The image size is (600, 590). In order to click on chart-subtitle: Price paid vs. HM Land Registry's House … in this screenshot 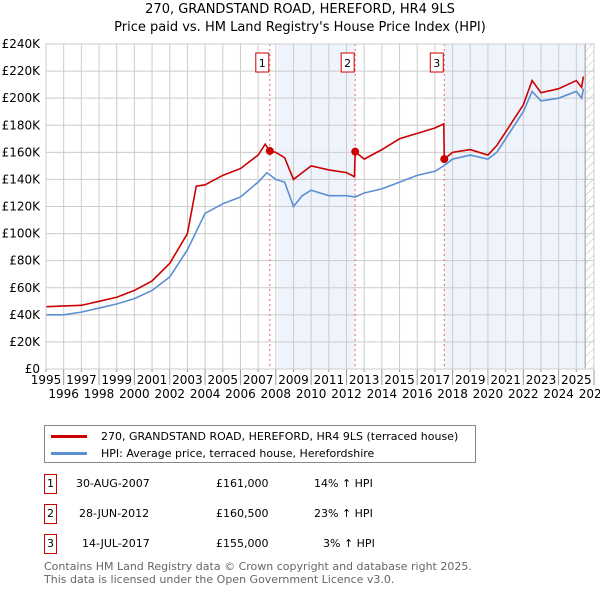, I will do `click(300, 27)`.